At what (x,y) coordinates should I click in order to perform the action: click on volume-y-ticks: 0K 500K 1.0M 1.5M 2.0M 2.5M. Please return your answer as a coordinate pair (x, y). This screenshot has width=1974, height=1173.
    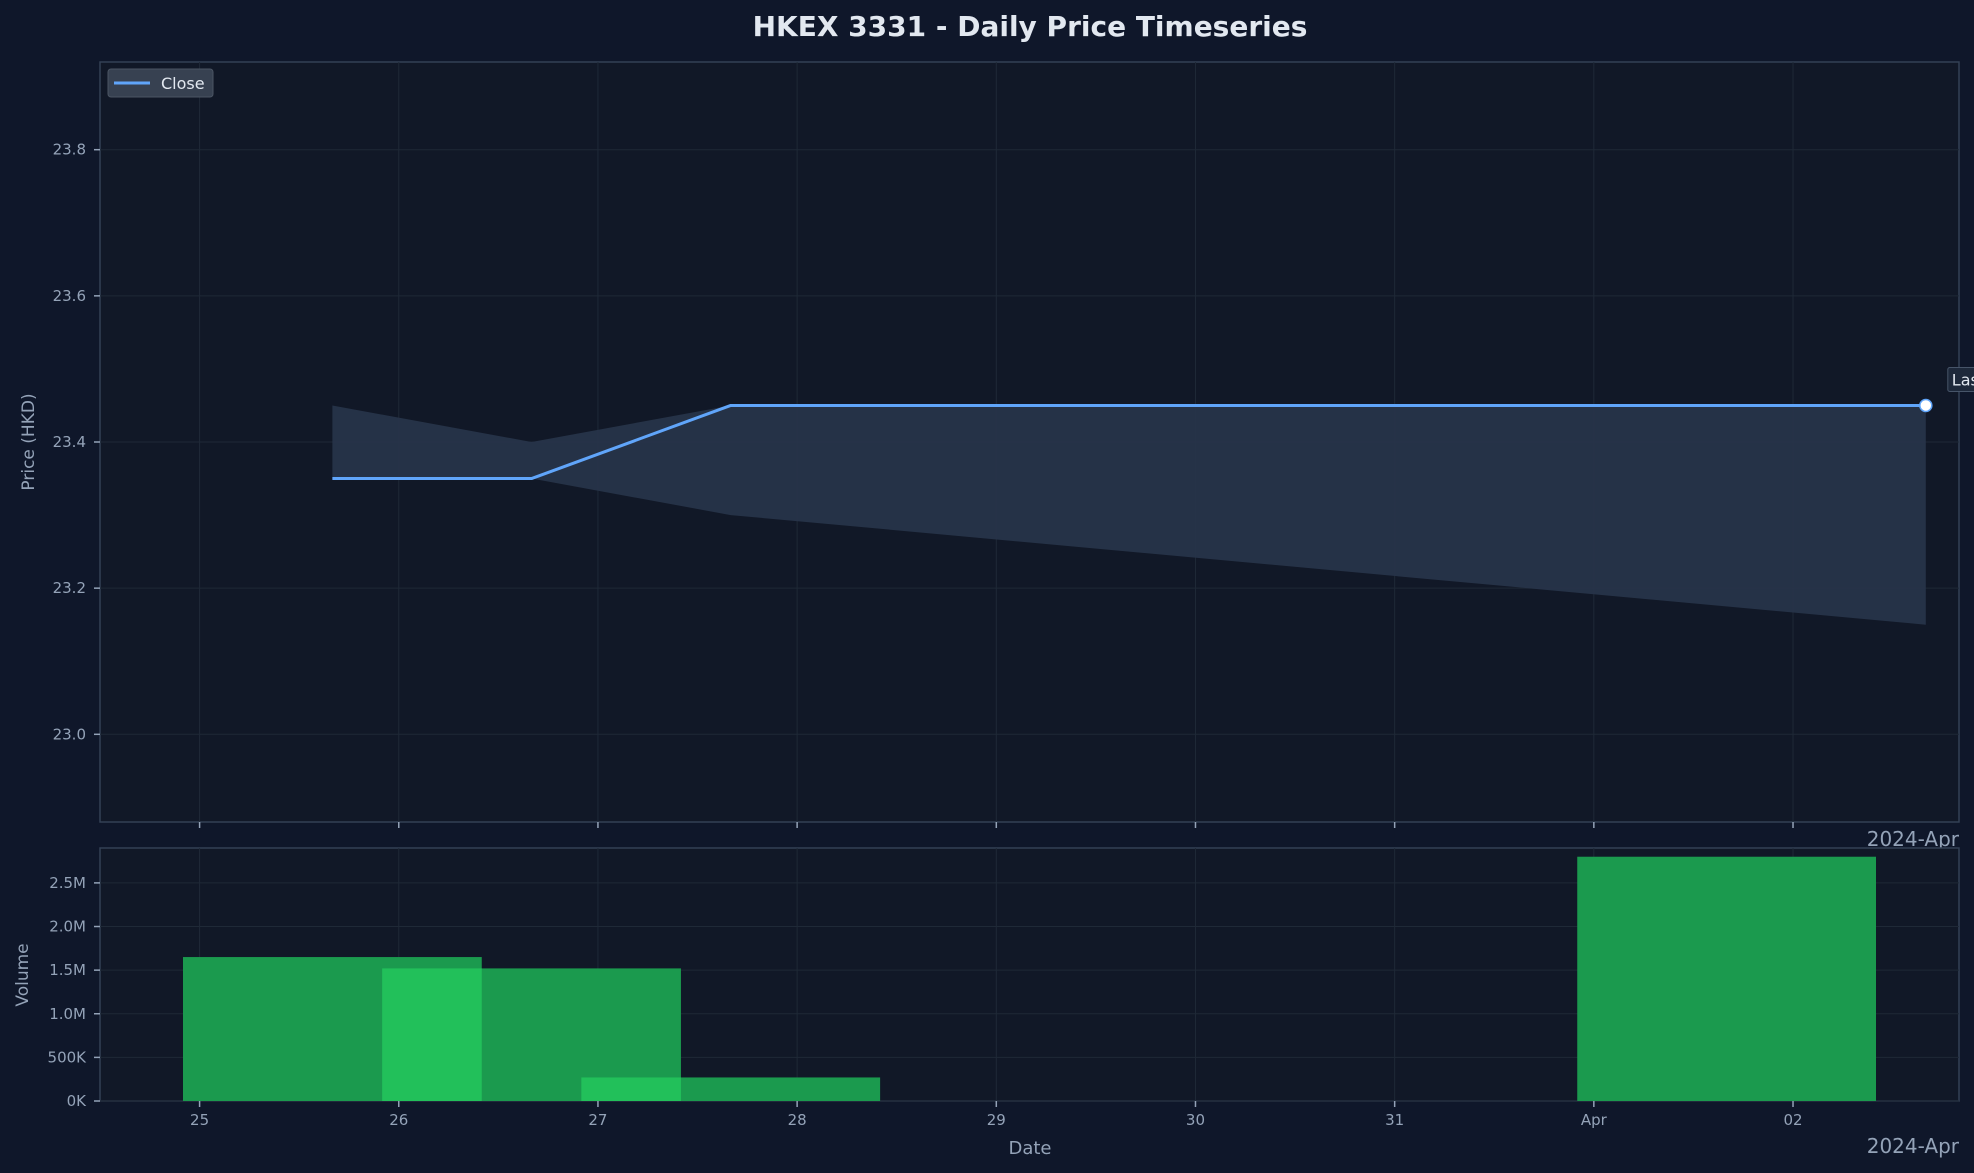
    Looking at the image, I should click on (74, 992).